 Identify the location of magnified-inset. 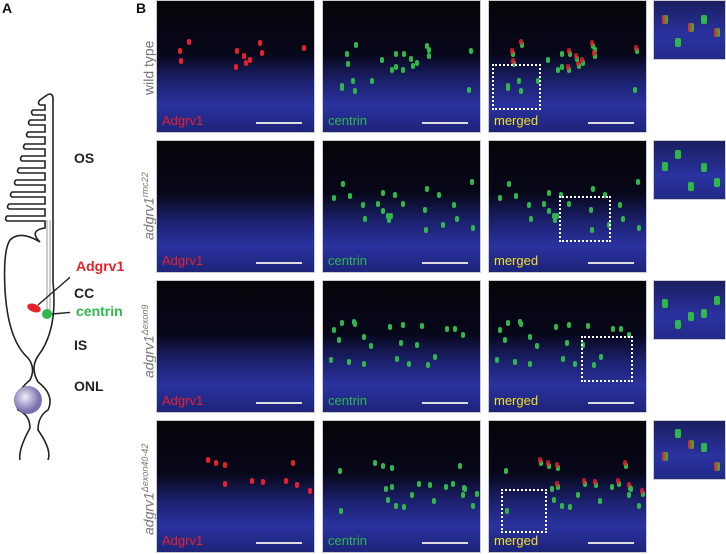
(689, 30).